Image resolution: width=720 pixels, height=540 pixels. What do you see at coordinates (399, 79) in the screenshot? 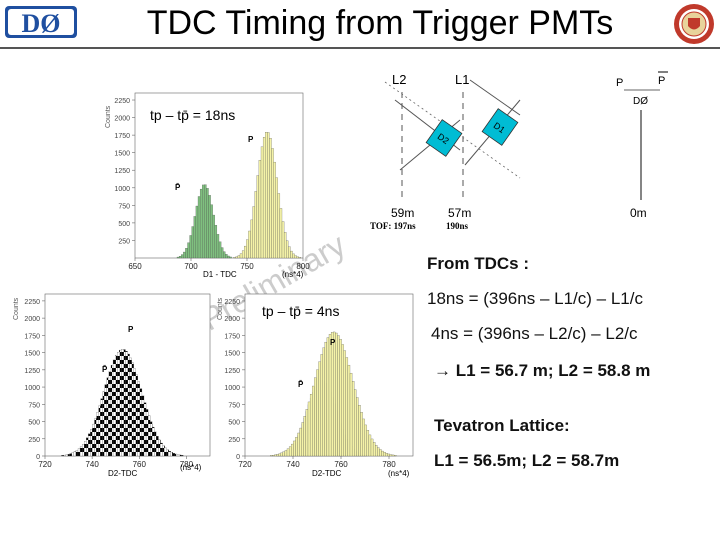
I see `label-l2: L2` at bounding box center [399, 79].